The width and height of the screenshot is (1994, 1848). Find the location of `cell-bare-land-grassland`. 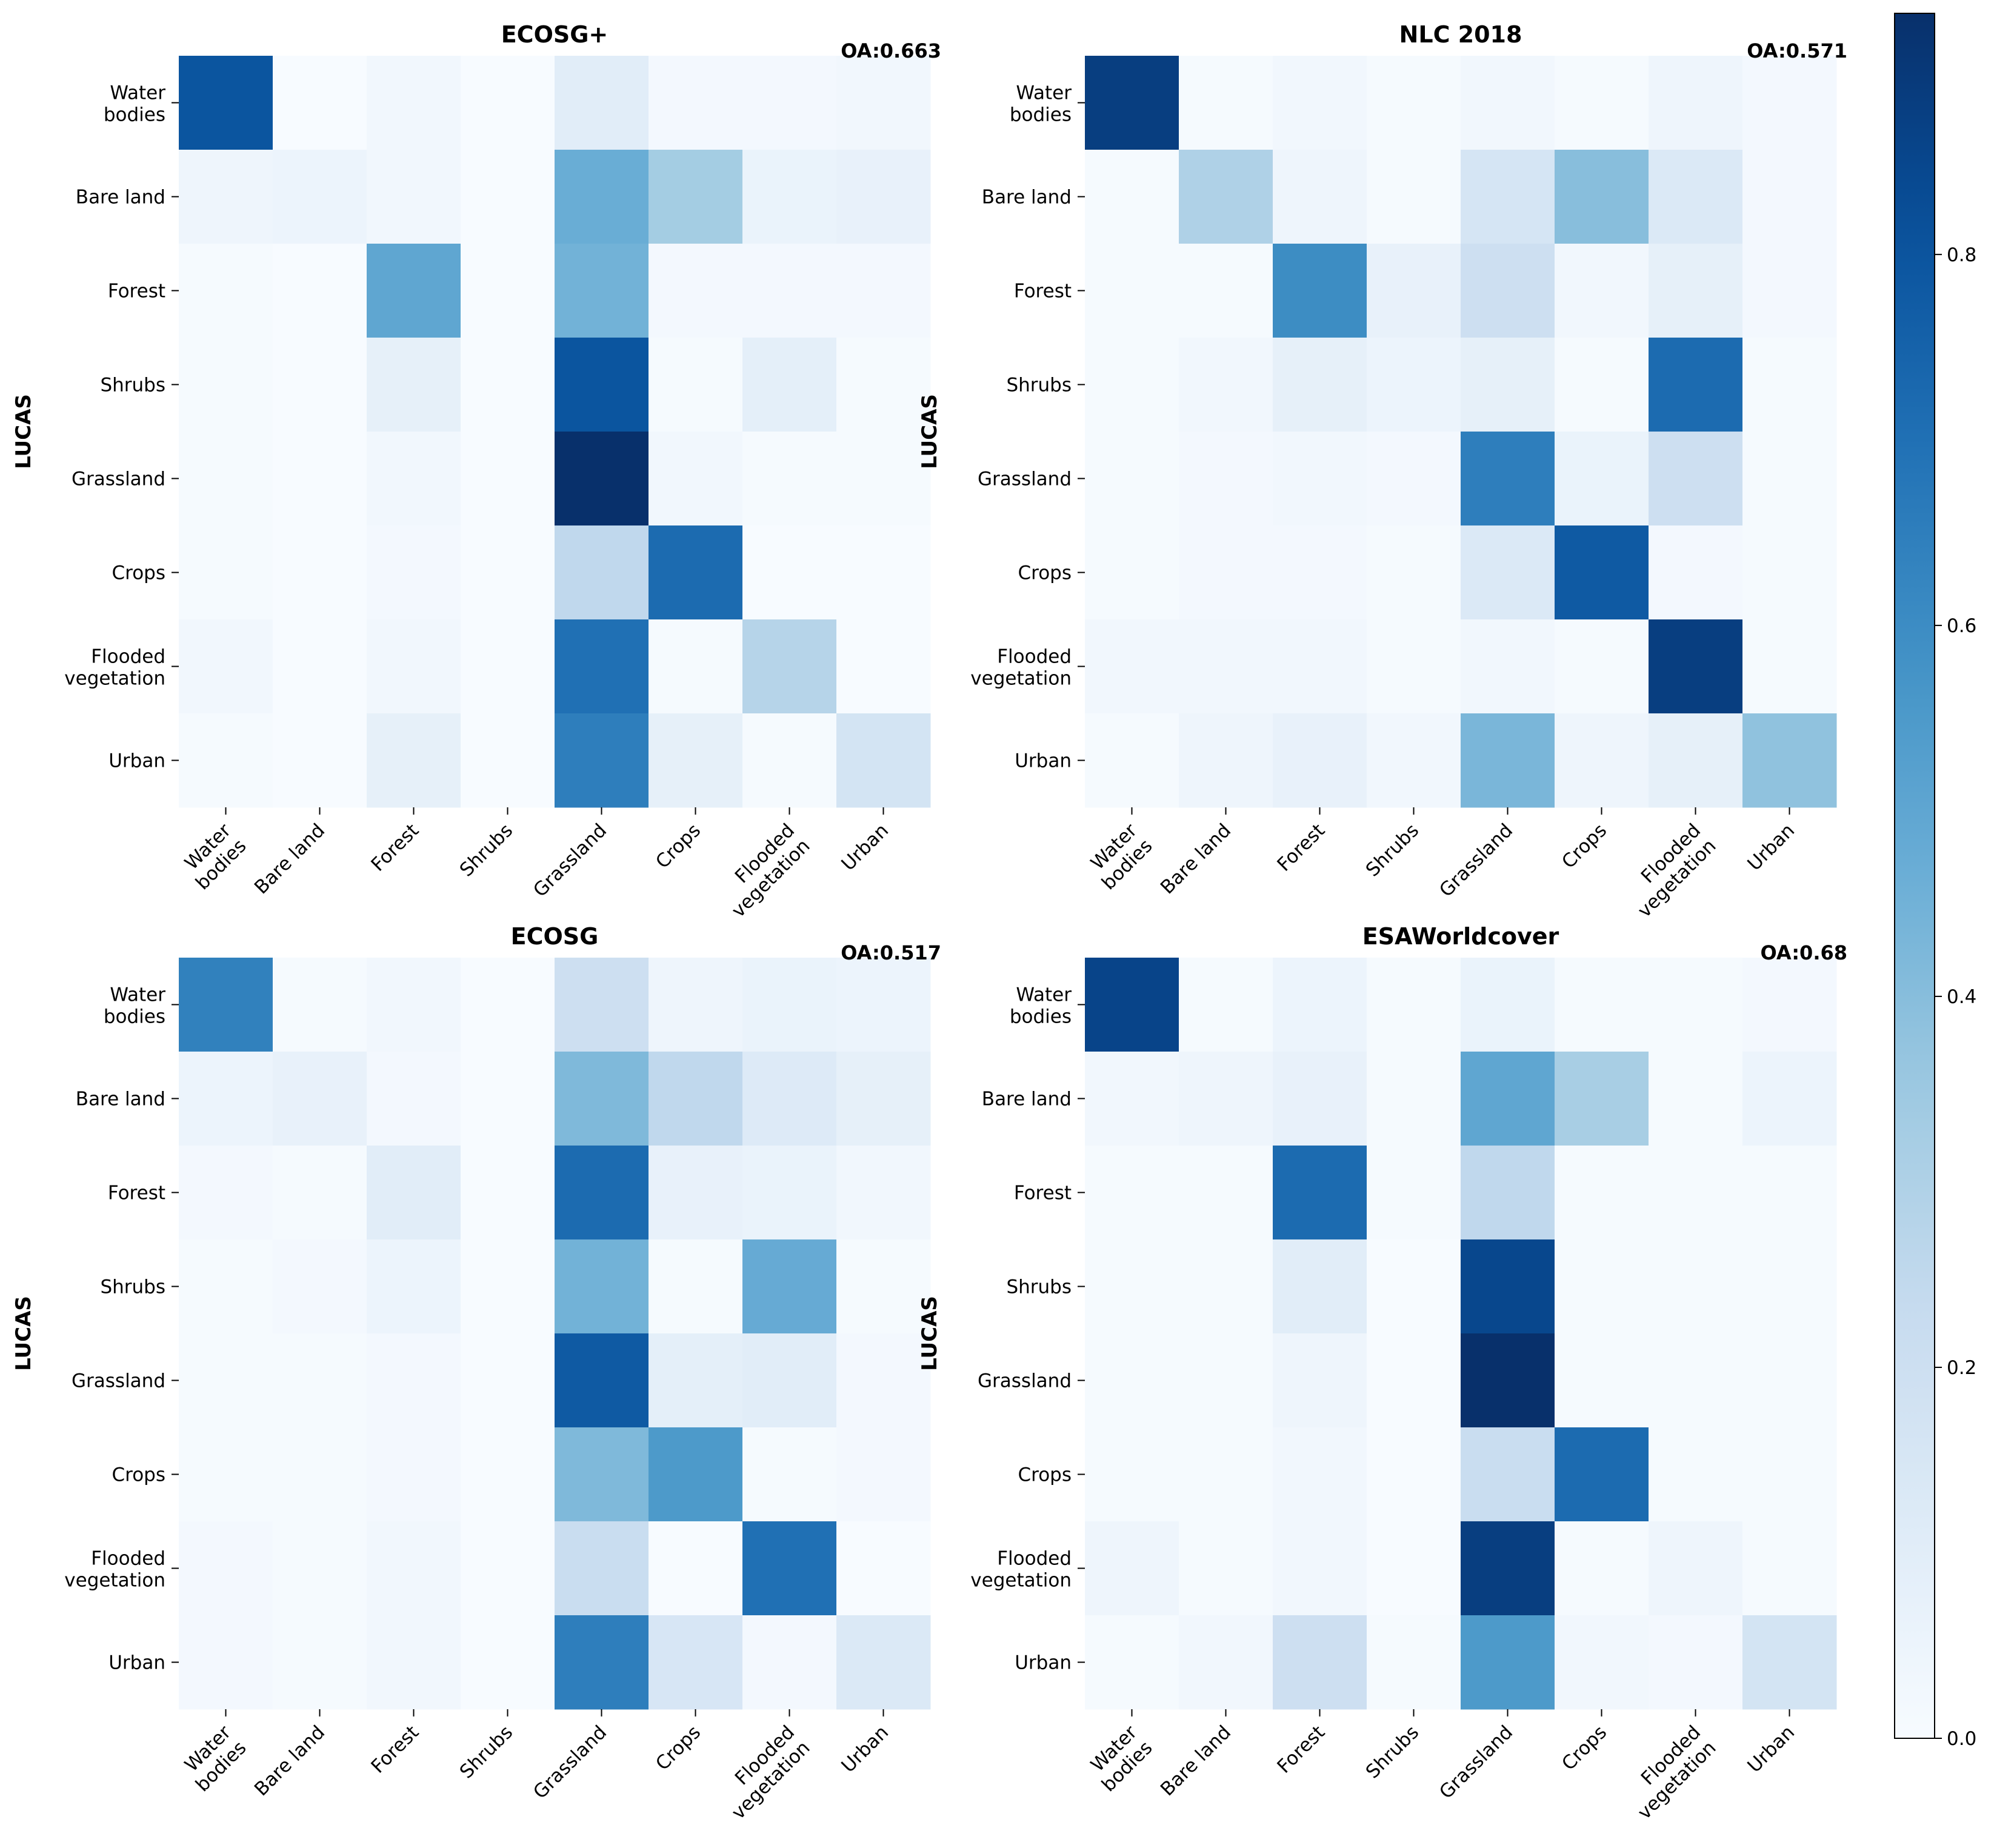

cell-bare-land-grassland is located at coordinates (602, 1099).